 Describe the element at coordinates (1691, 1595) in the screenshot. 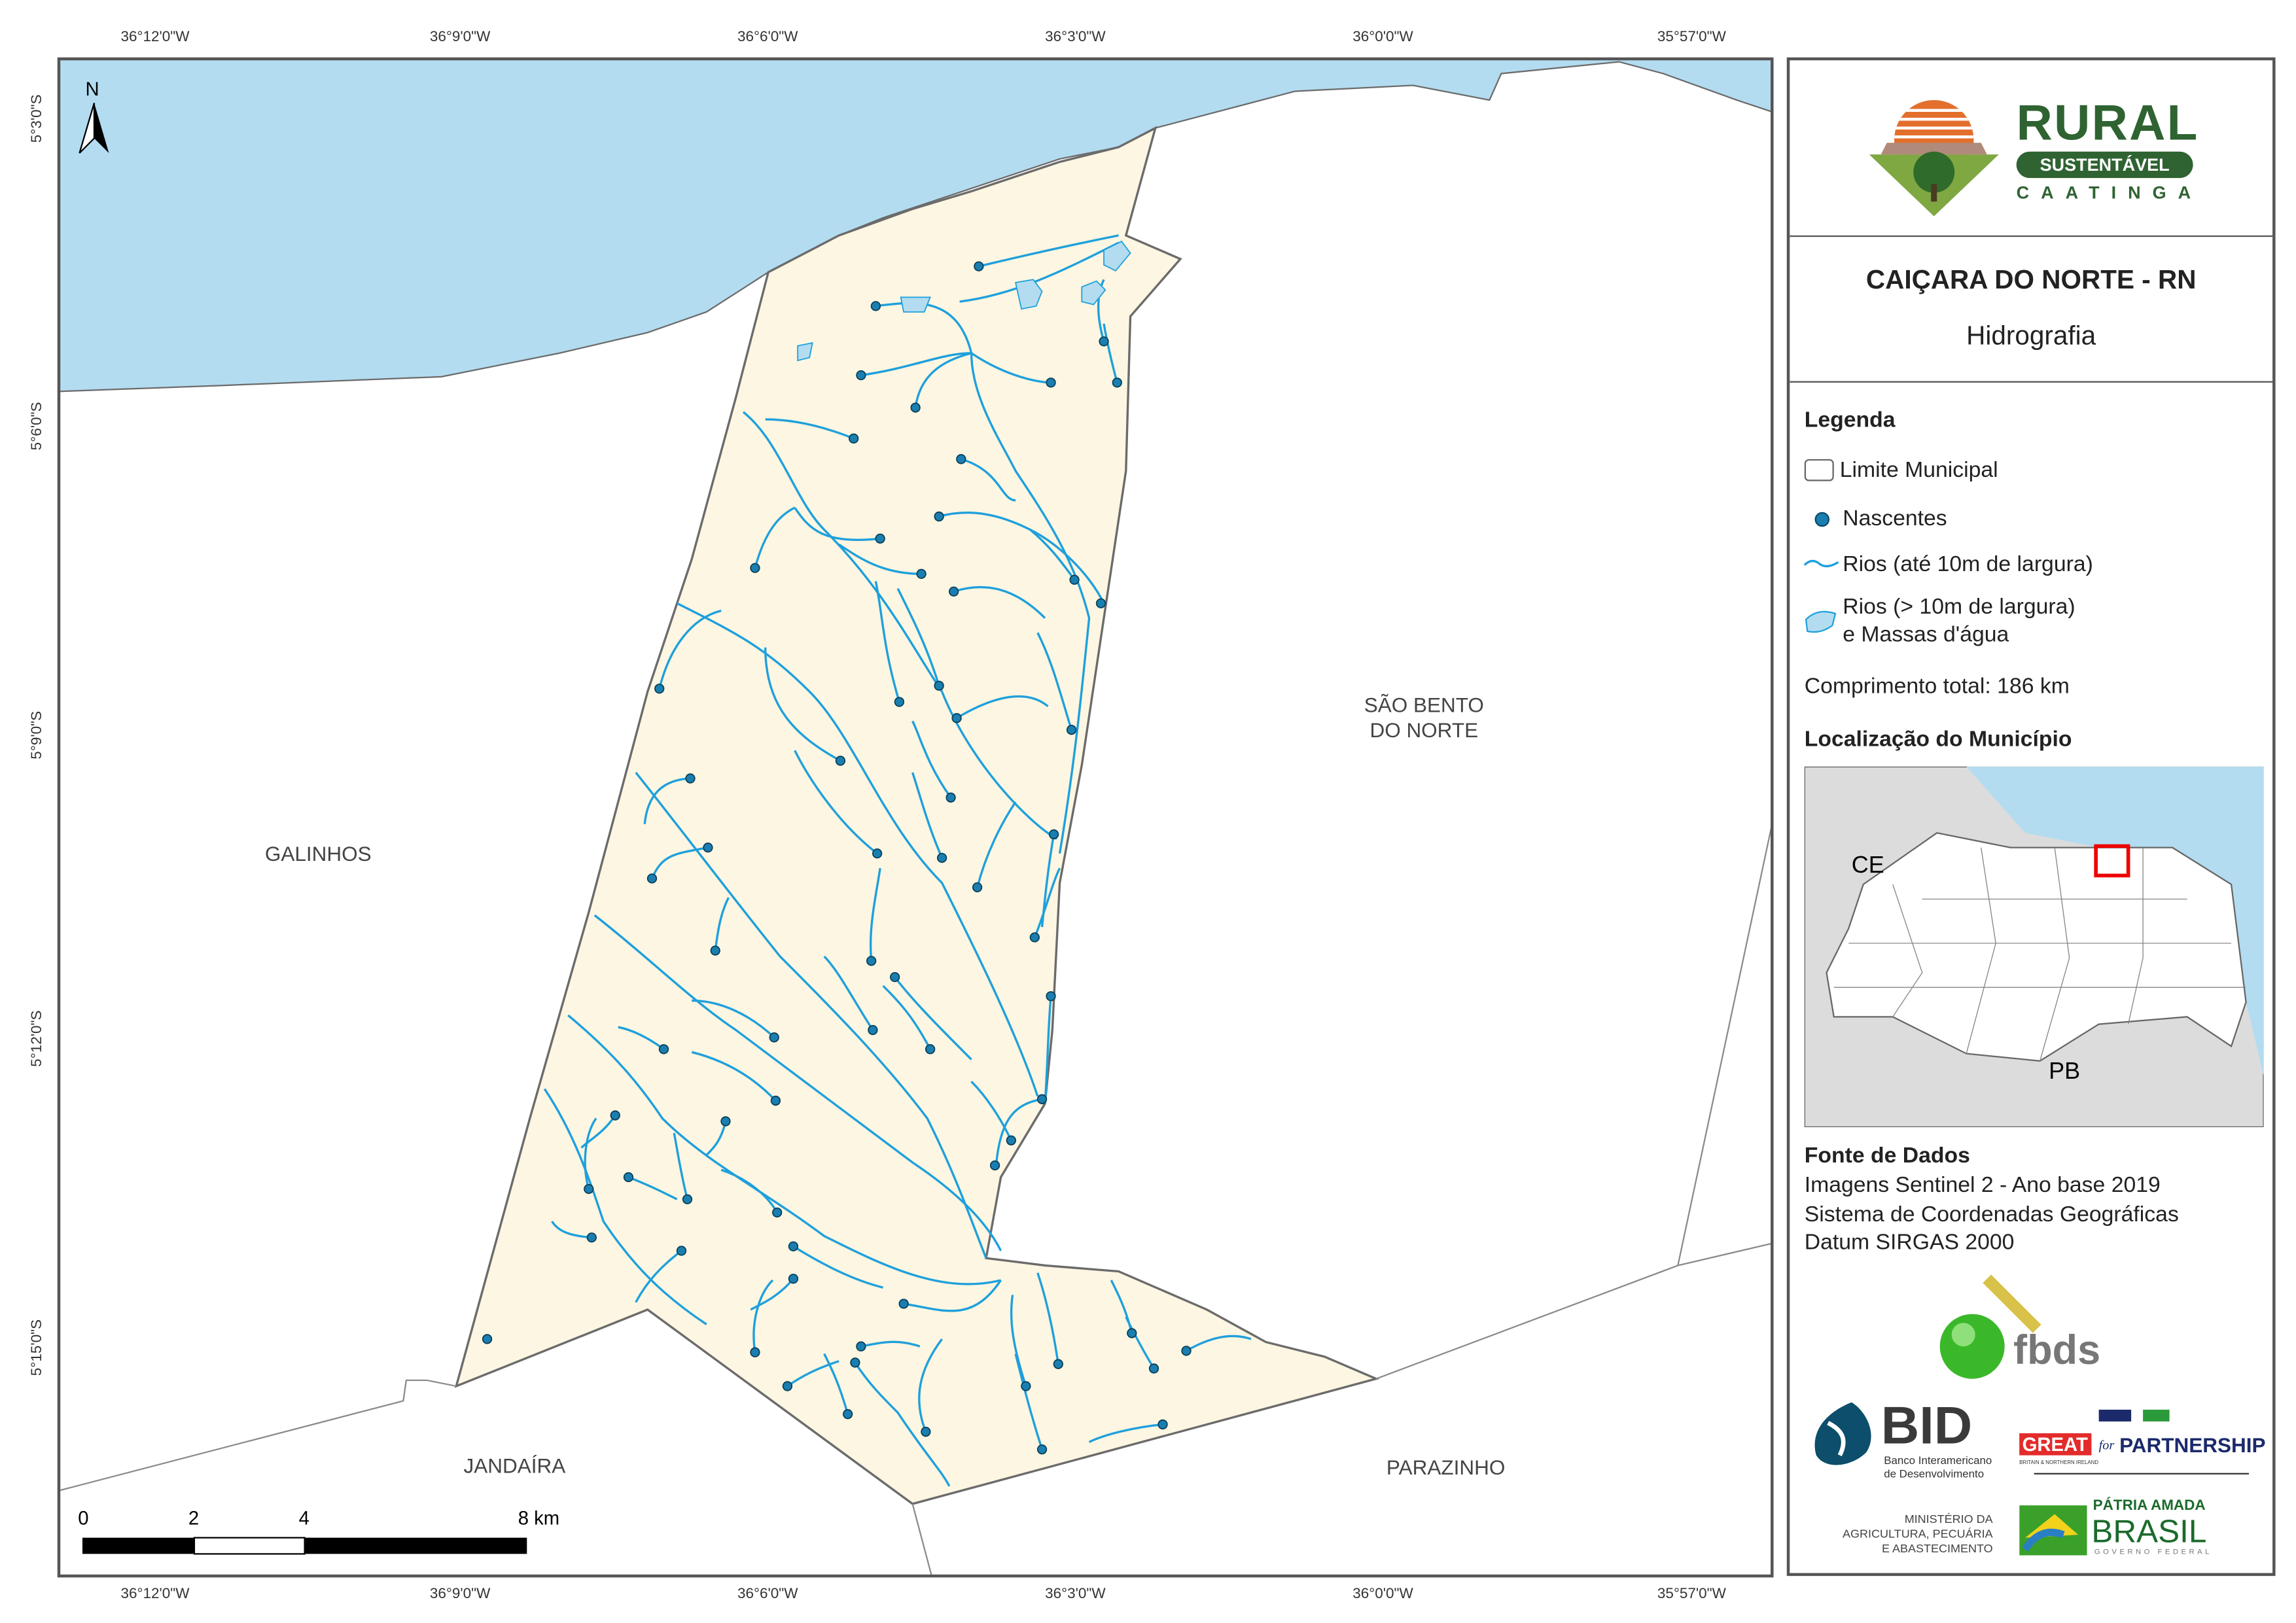

I see `bottom-tick: 35°57'0"W` at that location.